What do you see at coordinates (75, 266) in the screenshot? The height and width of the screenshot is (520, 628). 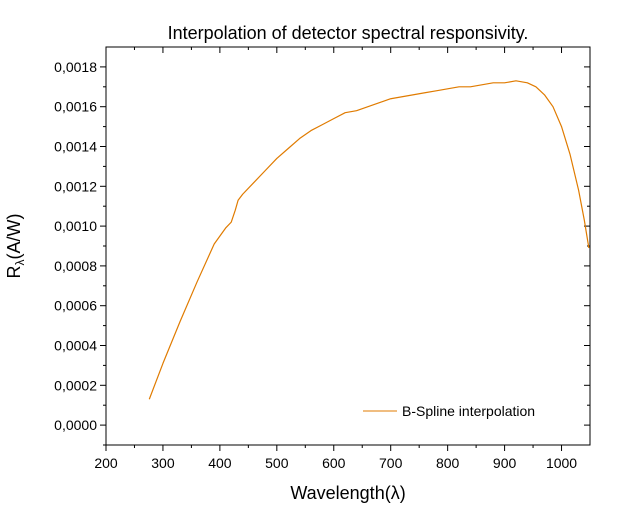 I see `y-tick-label: 0,0008` at bounding box center [75, 266].